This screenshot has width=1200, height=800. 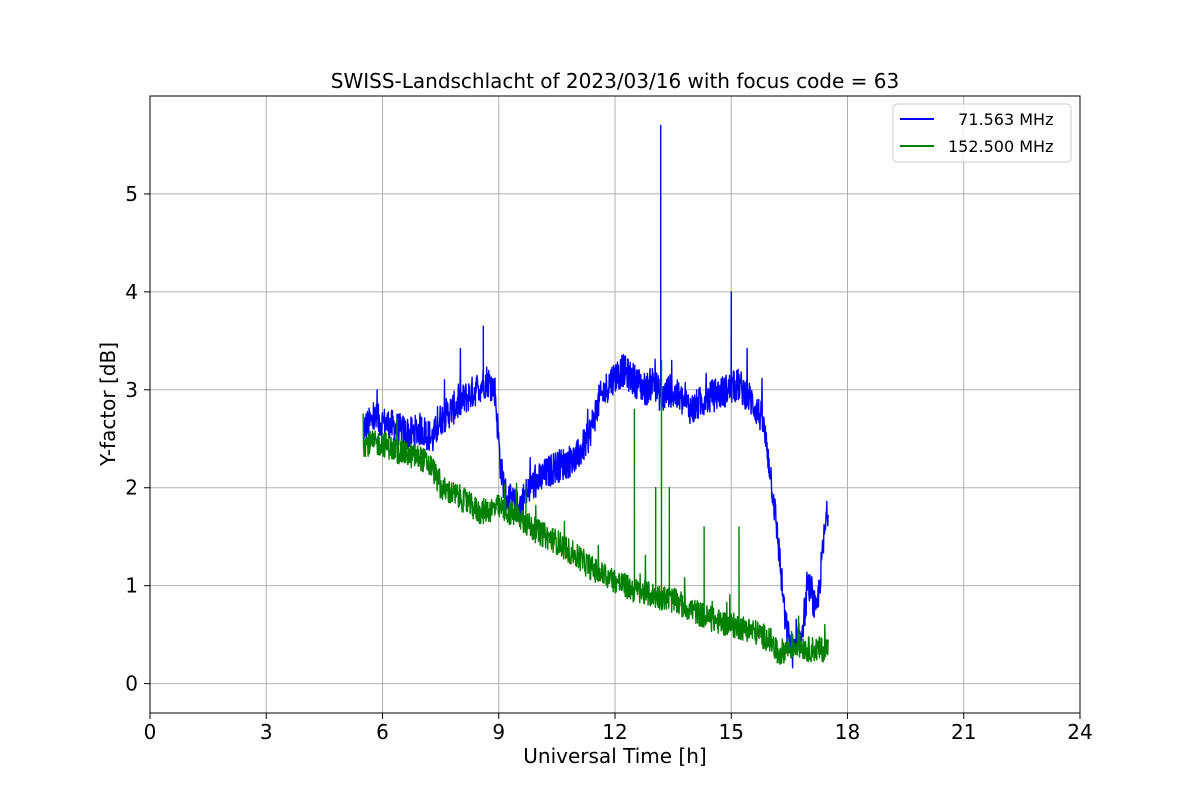 I want to click on x-tick-label: 3, so click(x=266, y=732).